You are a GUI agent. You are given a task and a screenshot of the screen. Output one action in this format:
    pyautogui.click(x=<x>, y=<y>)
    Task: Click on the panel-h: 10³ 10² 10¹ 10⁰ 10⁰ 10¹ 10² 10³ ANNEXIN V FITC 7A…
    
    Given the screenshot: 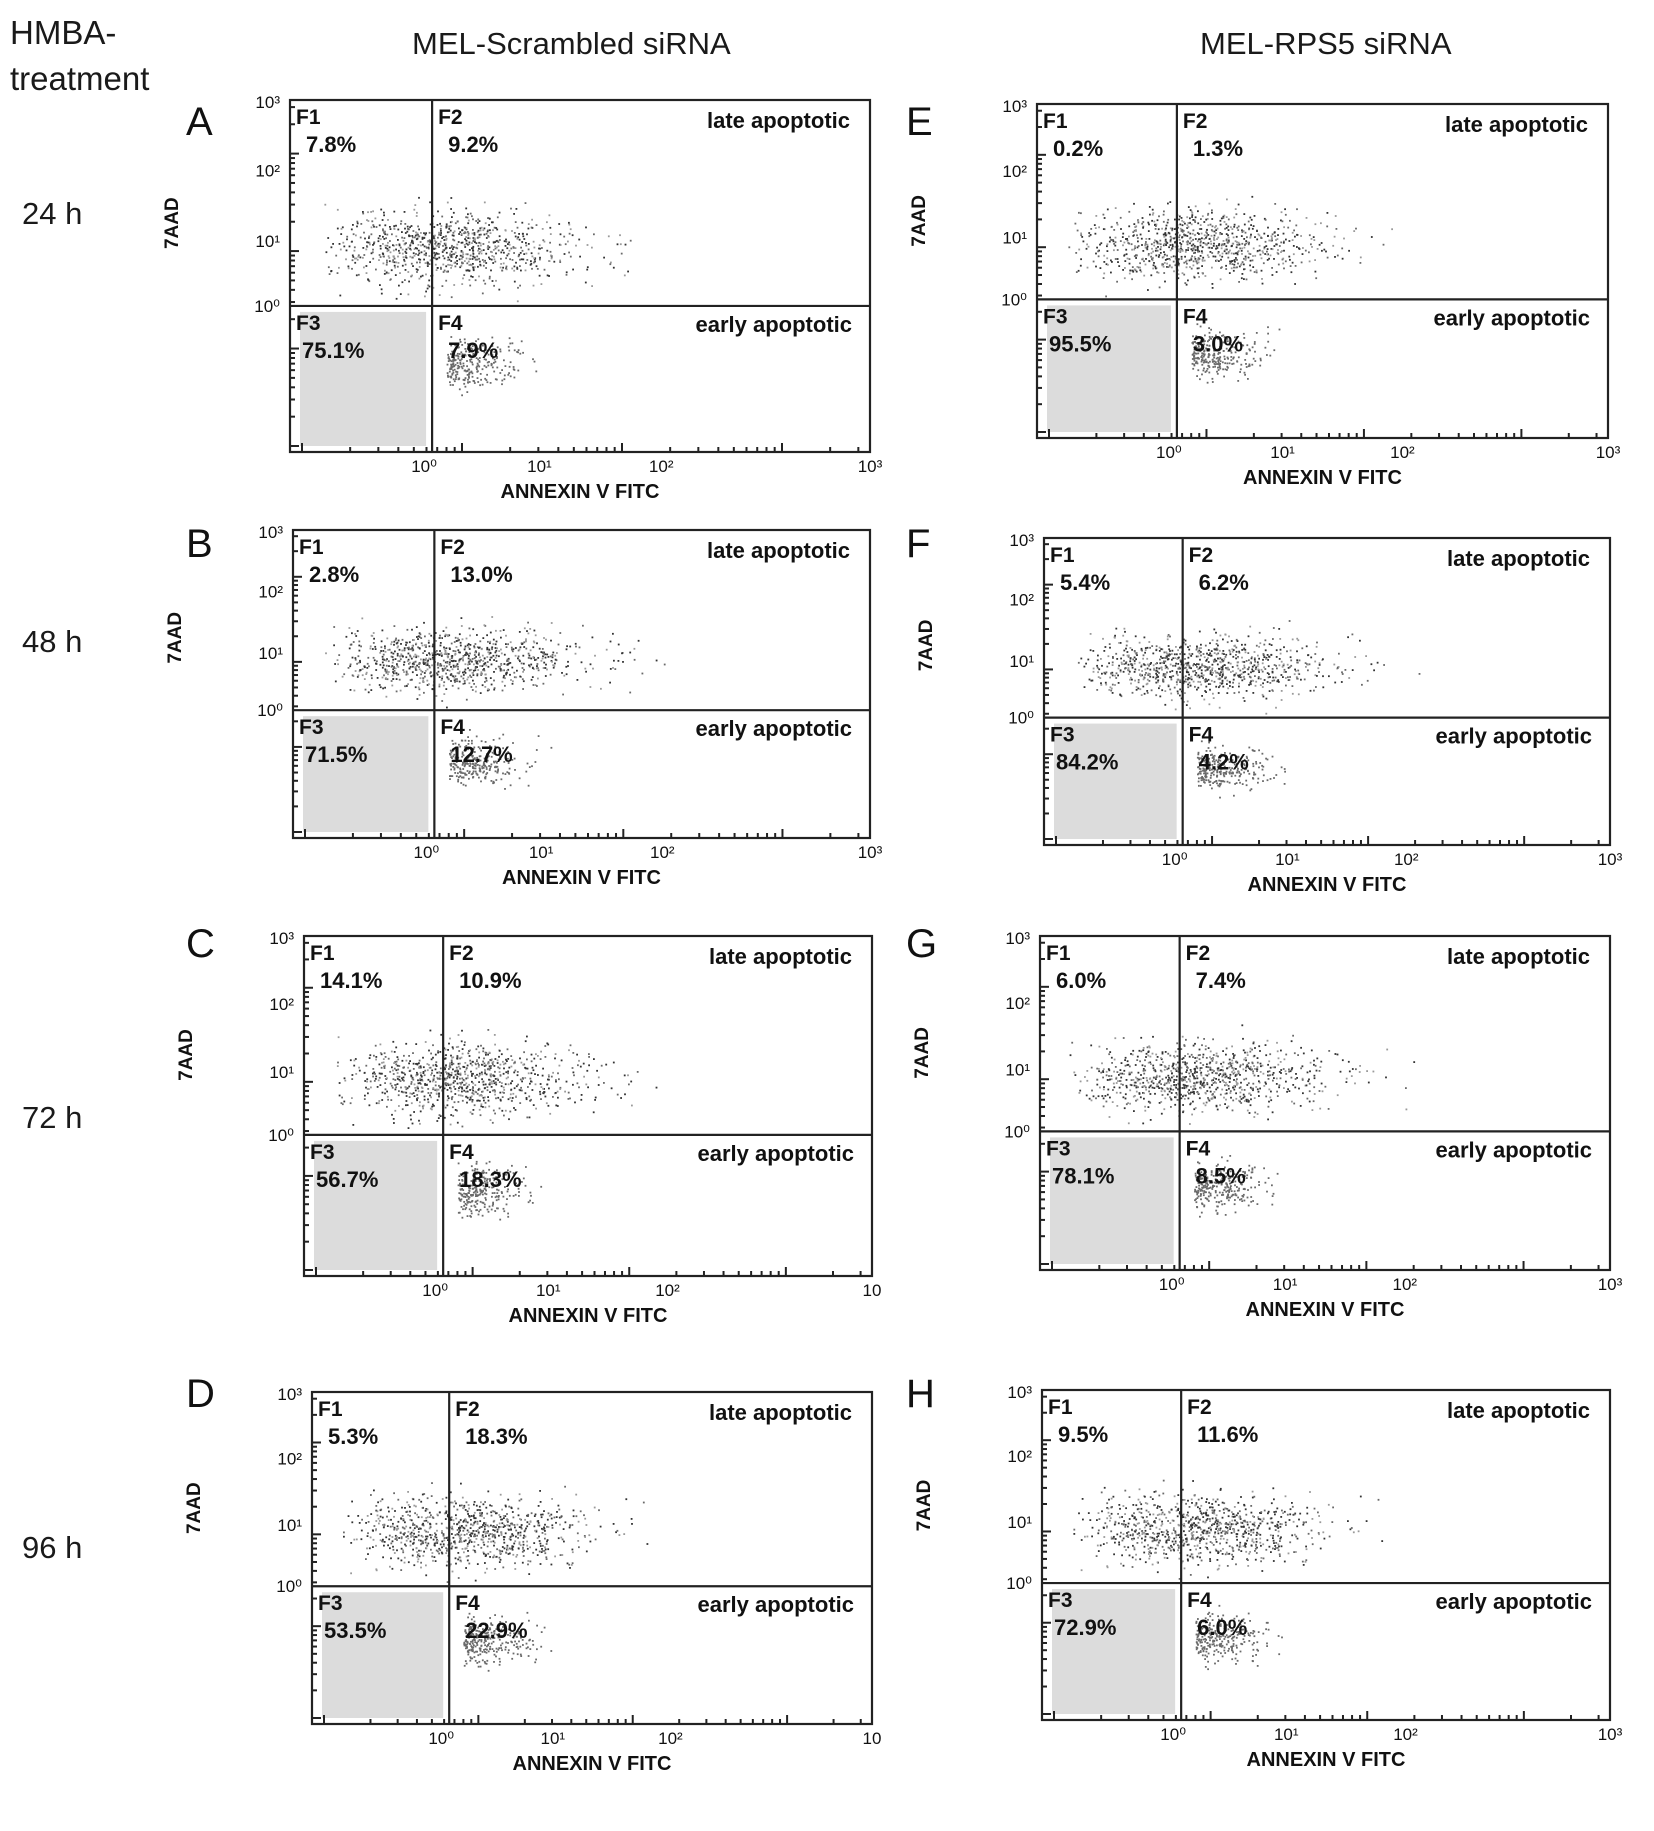 What is the action you would take?
    pyautogui.click(x=1268, y=1577)
    